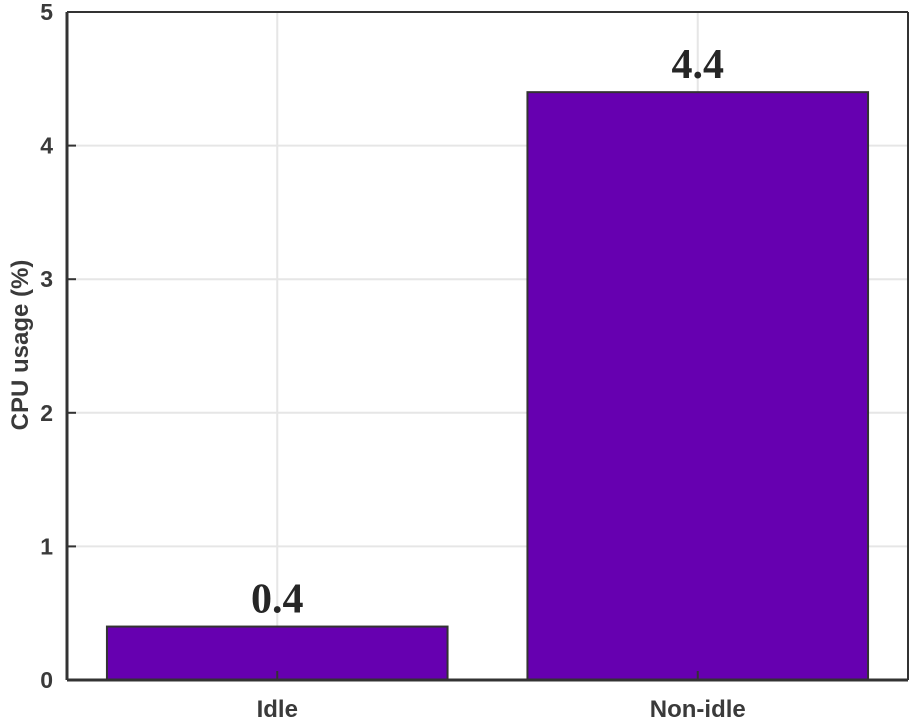  What do you see at coordinates (46, 146) in the screenshot?
I see `y-tick-label-4: 4` at bounding box center [46, 146].